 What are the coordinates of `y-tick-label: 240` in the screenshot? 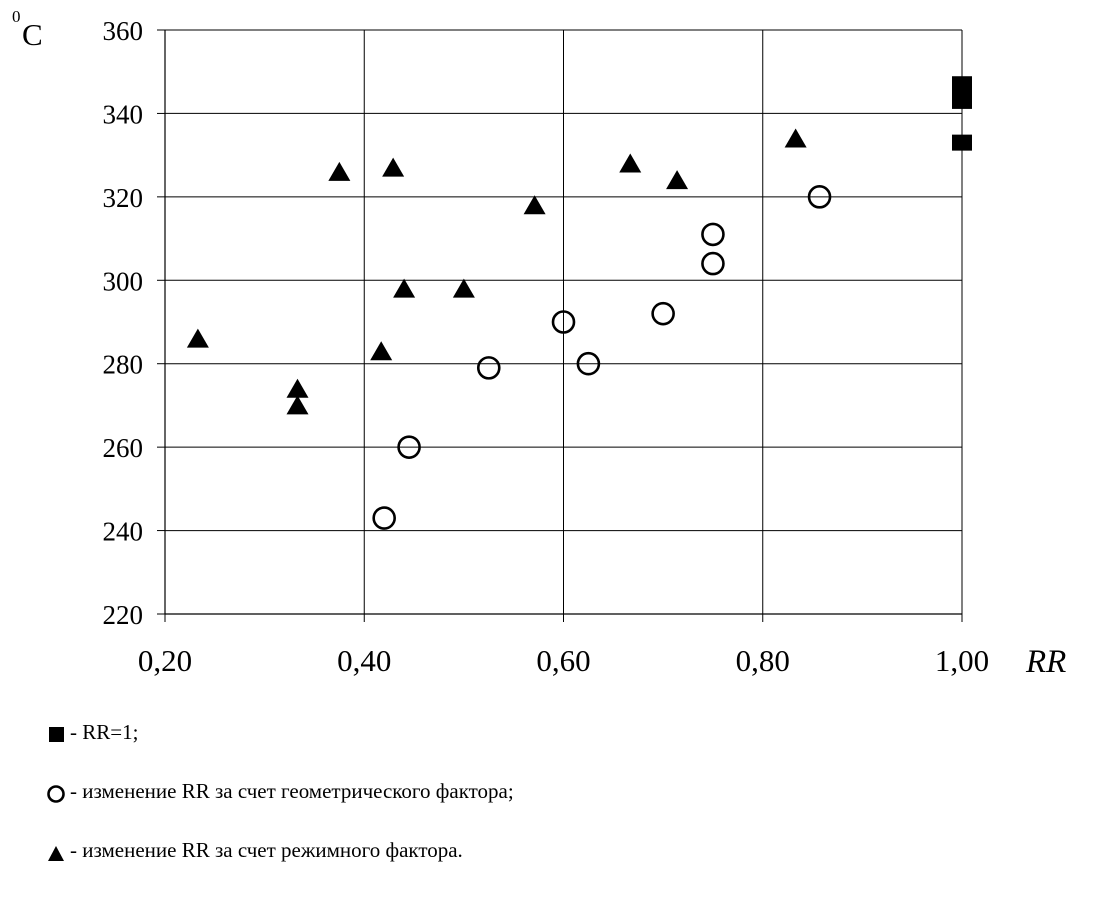 It's located at (123, 532).